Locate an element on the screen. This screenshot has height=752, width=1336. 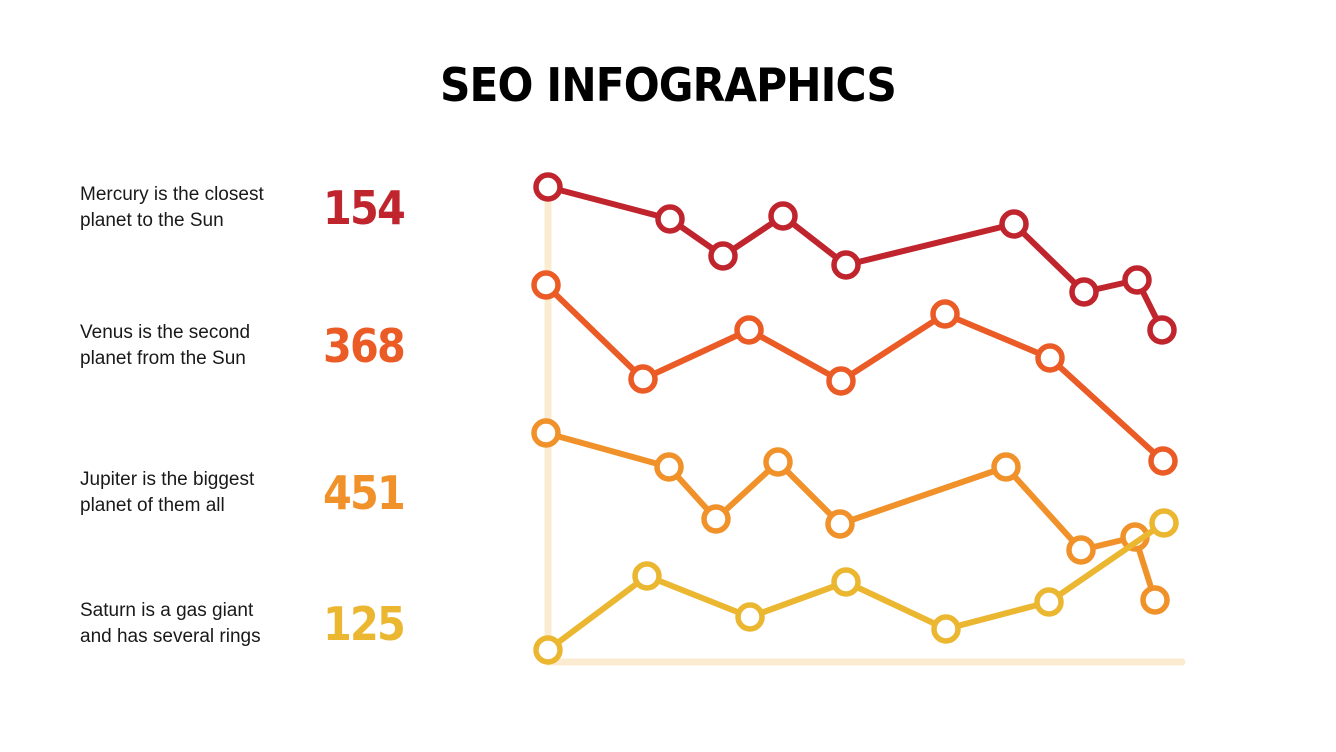
description-line-2: and has several rings is located at coordinates (170, 636).